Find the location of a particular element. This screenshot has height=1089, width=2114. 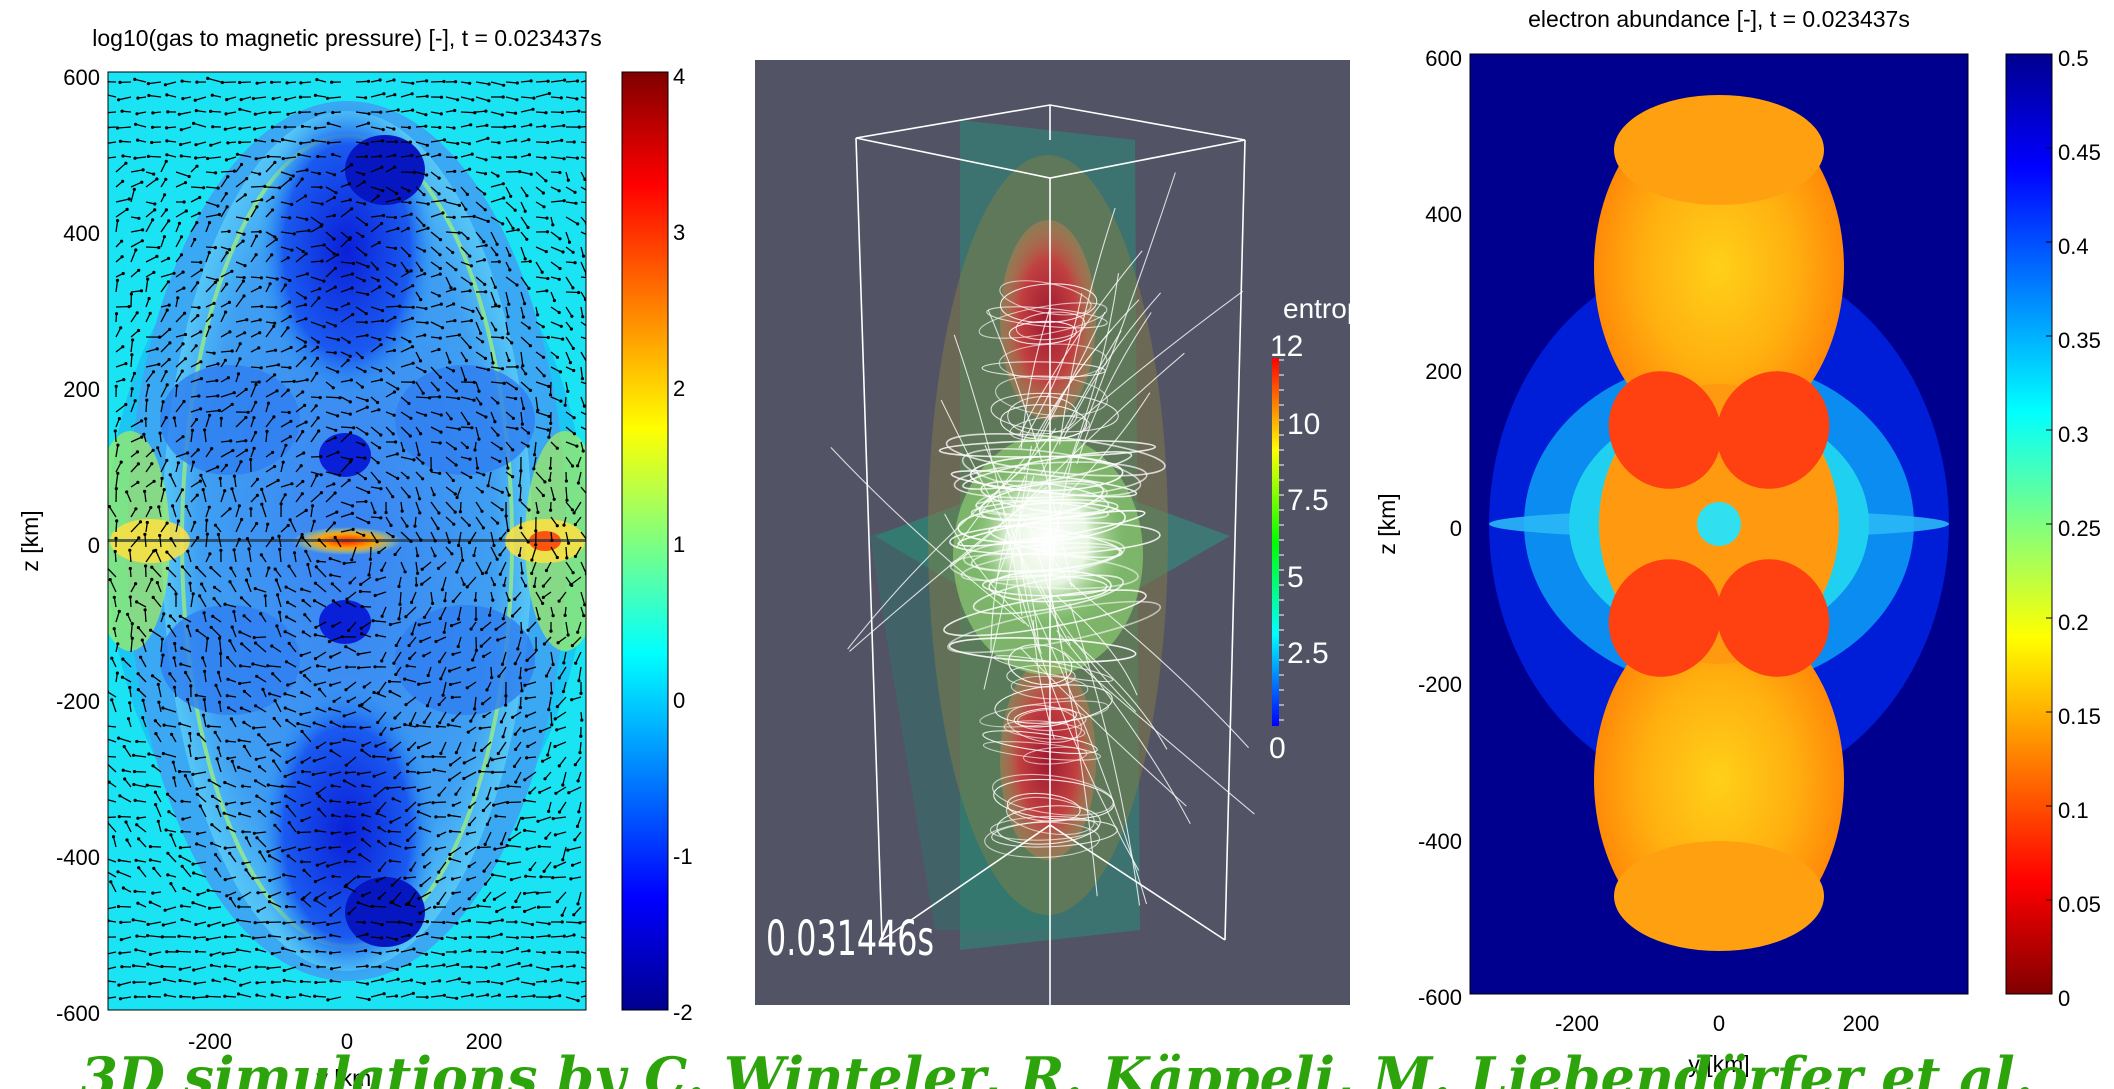

field-line-strand is located at coordinates (1008, 564).